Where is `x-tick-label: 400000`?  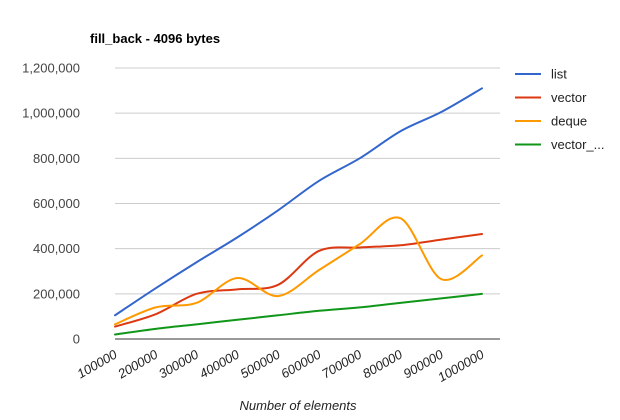 x-tick-label: 400000 is located at coordinates (220, 363).